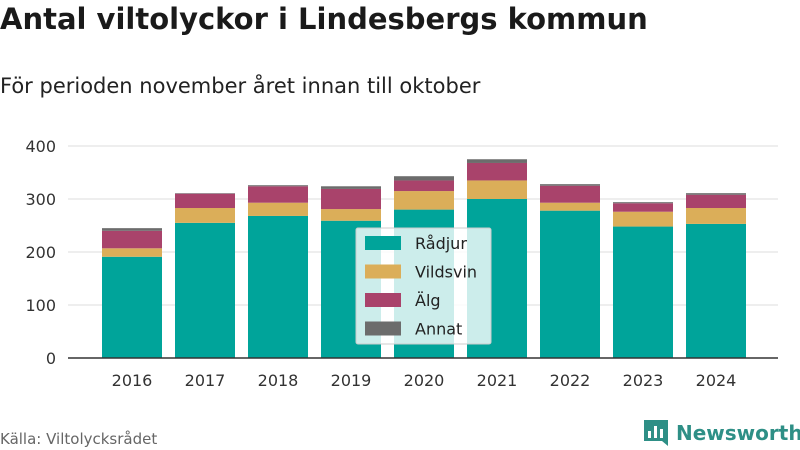 Image resolution: width=800 pixels, height=450 pixels. Describe the element at coordinates (205, 201) in the screenshot. I see `bar-2017-älg` at that location.